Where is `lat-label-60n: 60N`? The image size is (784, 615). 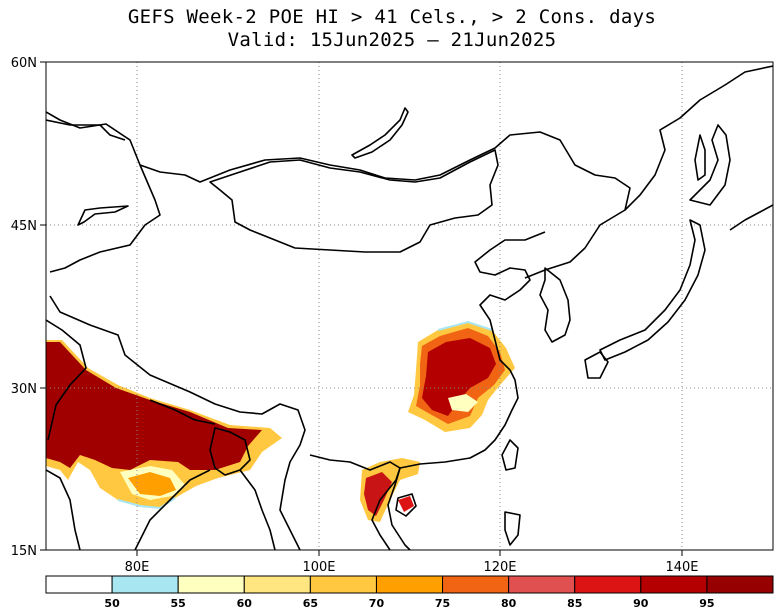 lat-label-60n: 60N is located at coordinates (24, 63).